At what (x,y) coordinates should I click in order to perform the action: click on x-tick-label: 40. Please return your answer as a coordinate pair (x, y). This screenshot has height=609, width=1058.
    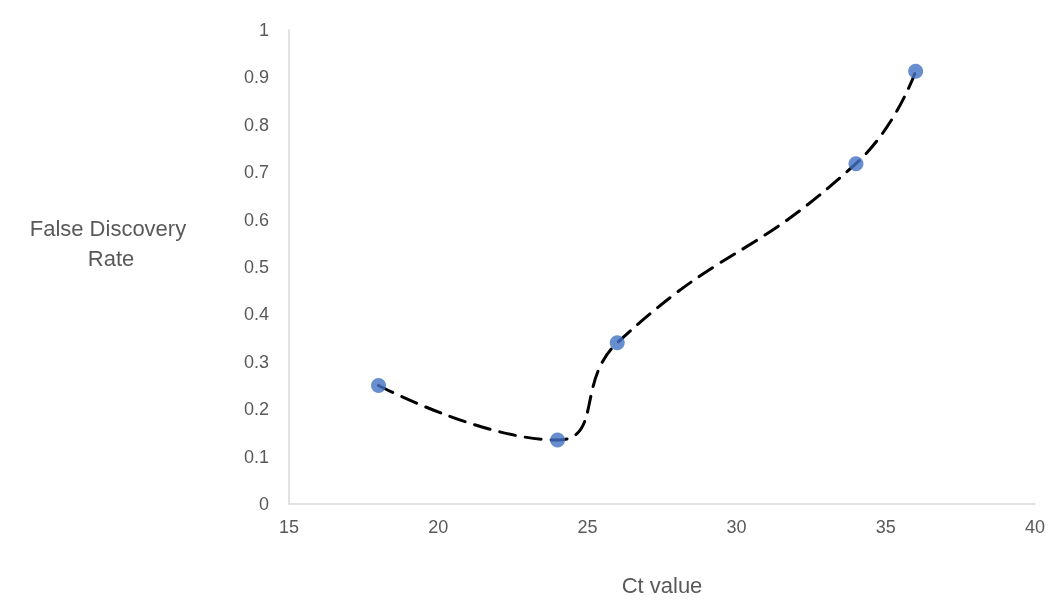
    Looking at the image, I should click on (1035, 527).